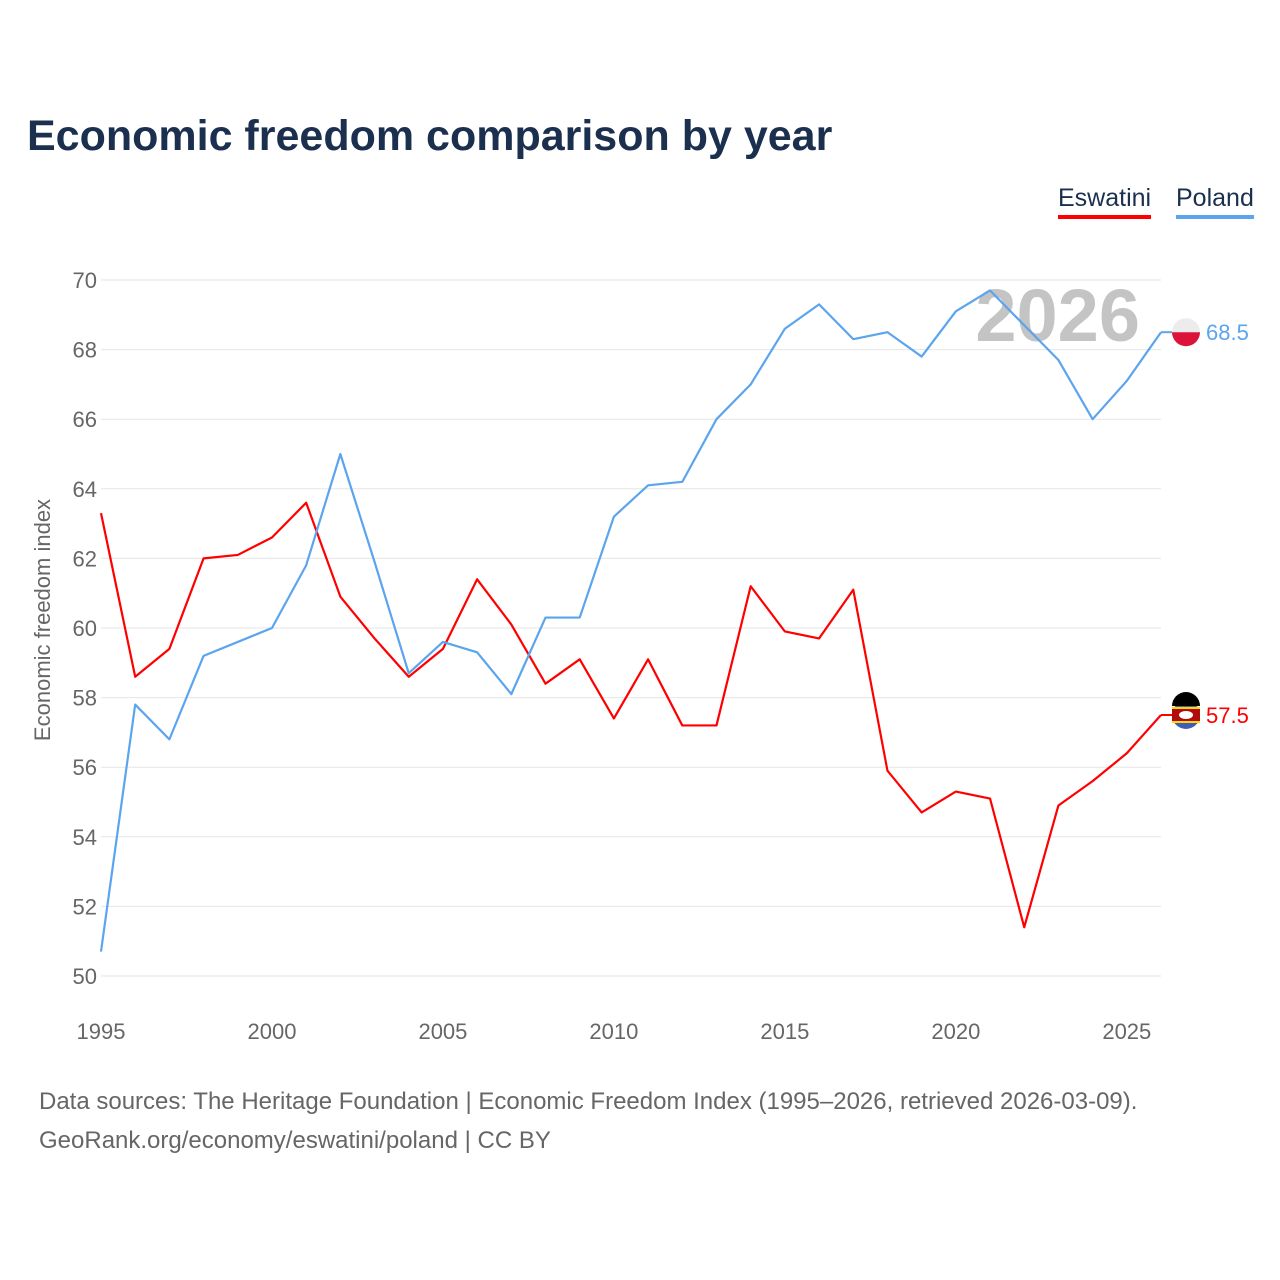  What do you see at coordinates (85, 280) in the screenshot?
I see `y-tick-label: 70` at bounding box center [85, 280].